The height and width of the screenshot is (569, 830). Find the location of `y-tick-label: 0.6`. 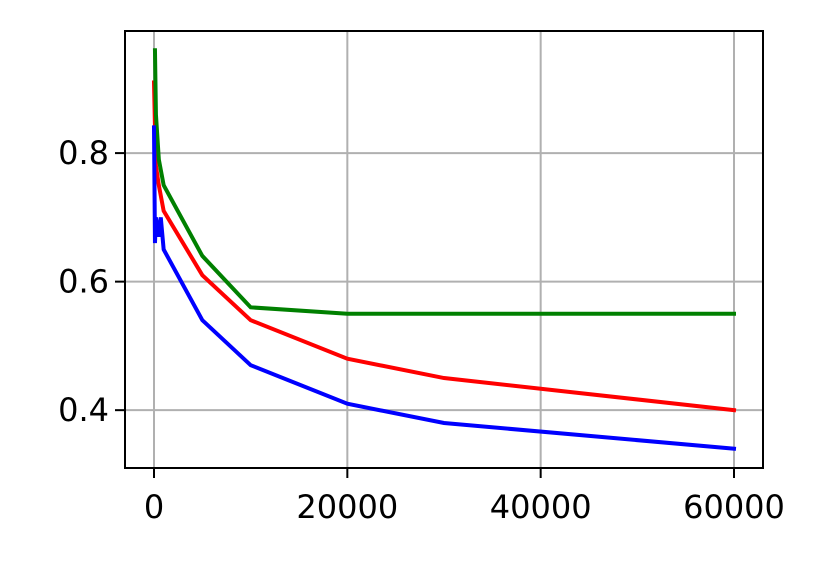

y-tick-label: 0.6 is located at coordinates (83, 282).